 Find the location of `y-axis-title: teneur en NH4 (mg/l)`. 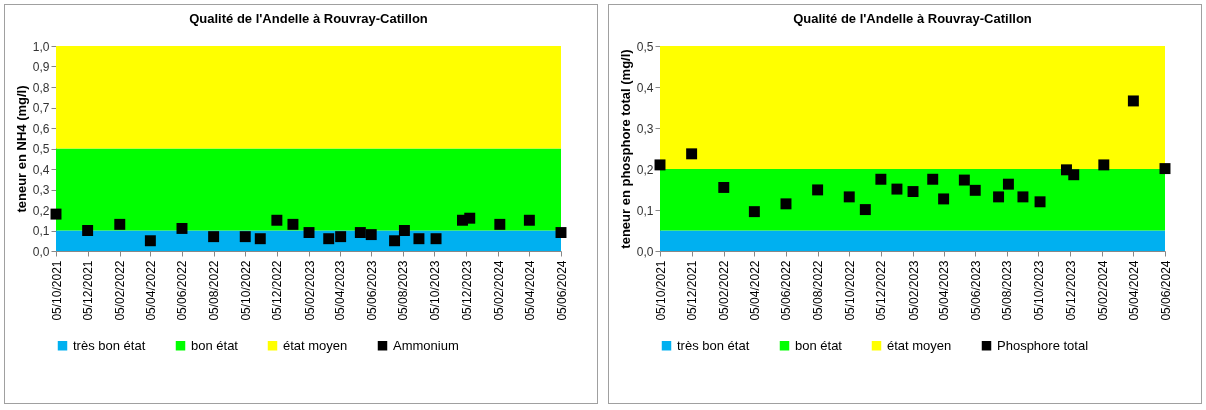

y-axis-title: teneur en NH4 (mg/l) is located at coordinates (21, 149).